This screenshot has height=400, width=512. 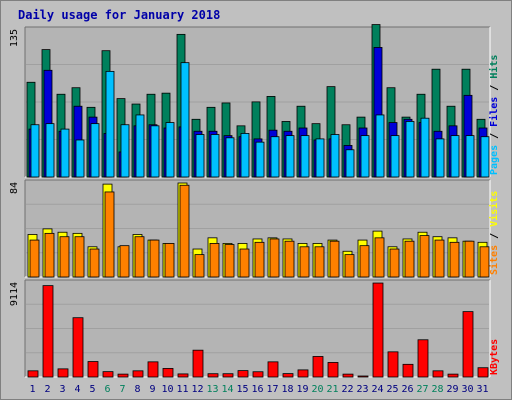 I want to click on x-tick-label: 1, so click(x=32, y=389).